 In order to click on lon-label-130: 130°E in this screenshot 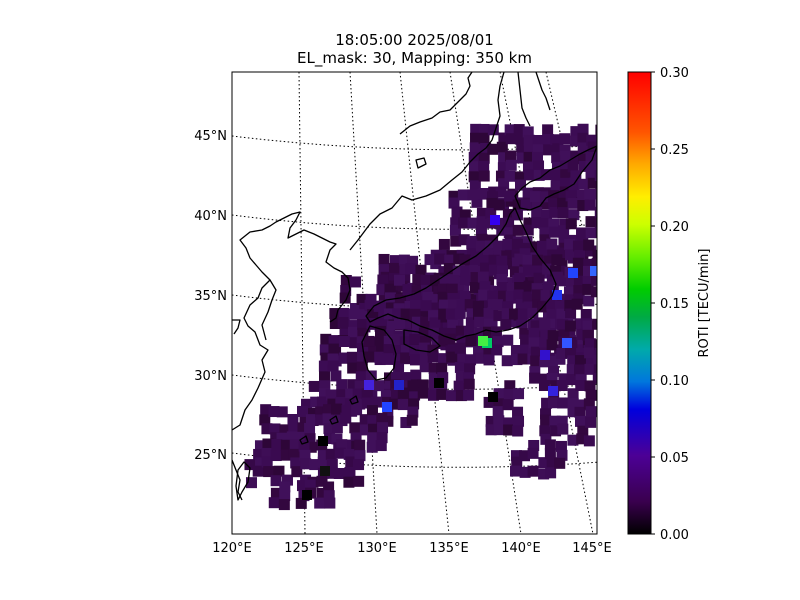, I will do `click(377, 548)`.